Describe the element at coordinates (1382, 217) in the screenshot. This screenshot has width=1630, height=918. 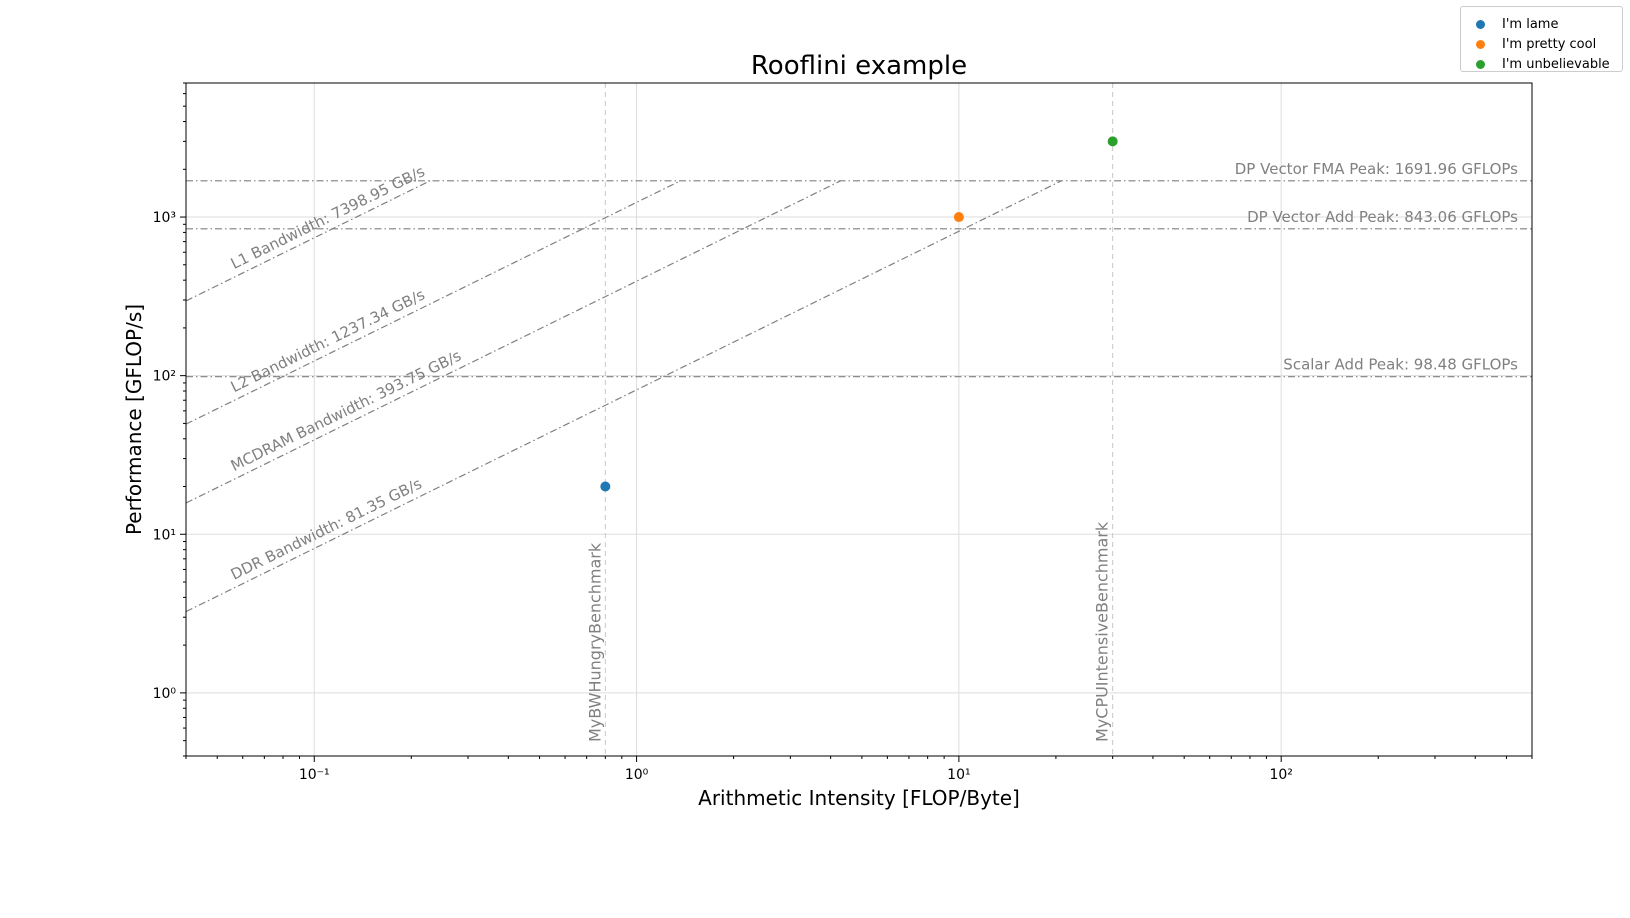
I see `compute-roof-label: DP Vector Add Peak: 843.06 GFLOPs` at that location.